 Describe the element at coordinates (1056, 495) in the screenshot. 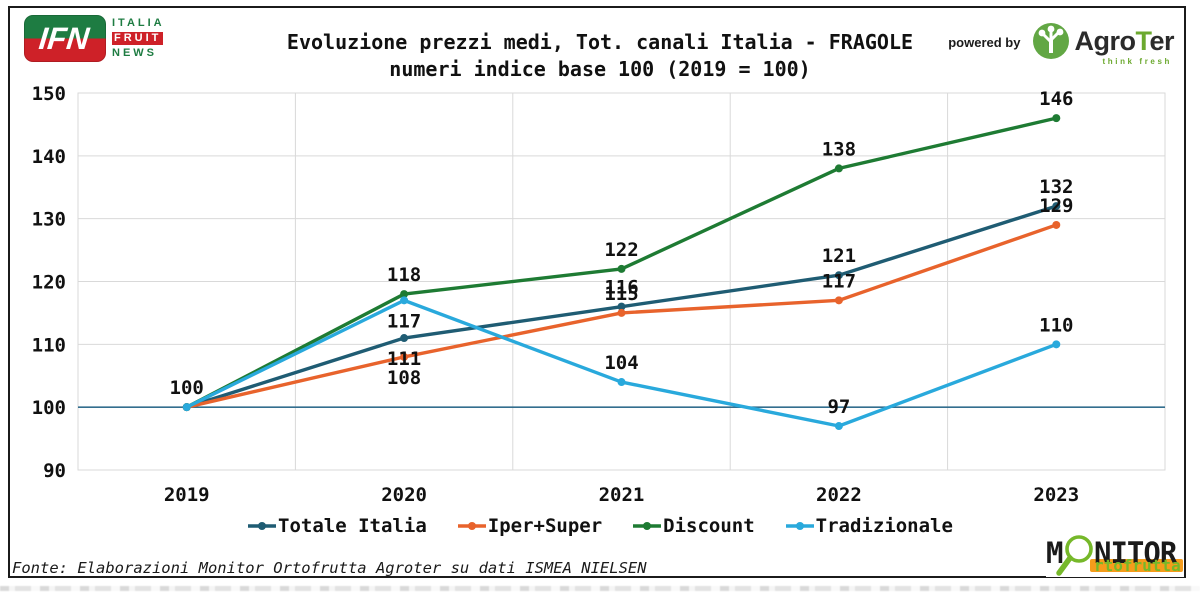

I see `x-axis-tick-label: 2023` at that location.